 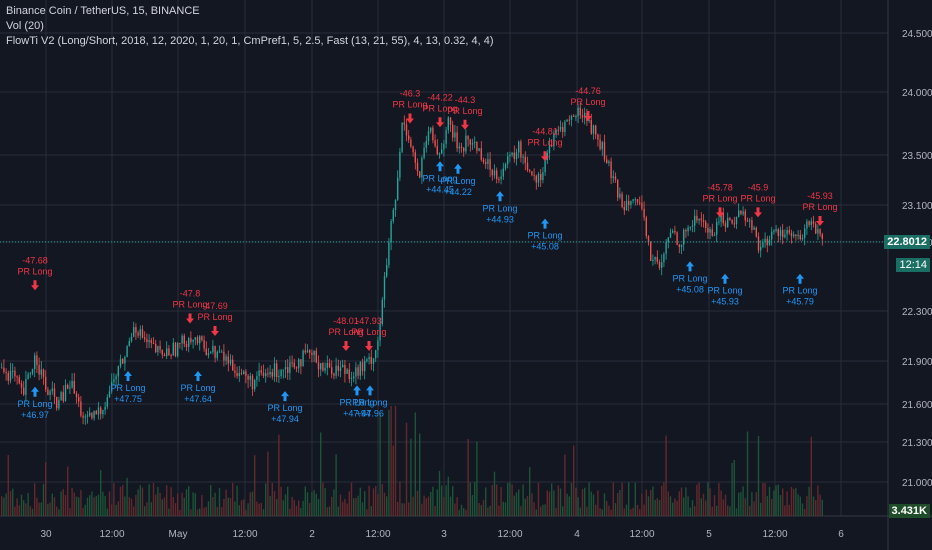 What do you see at coordinates (369, 346) in the screenshot?
I see `sell-signal-arrow` at bounding box center [369, 346].